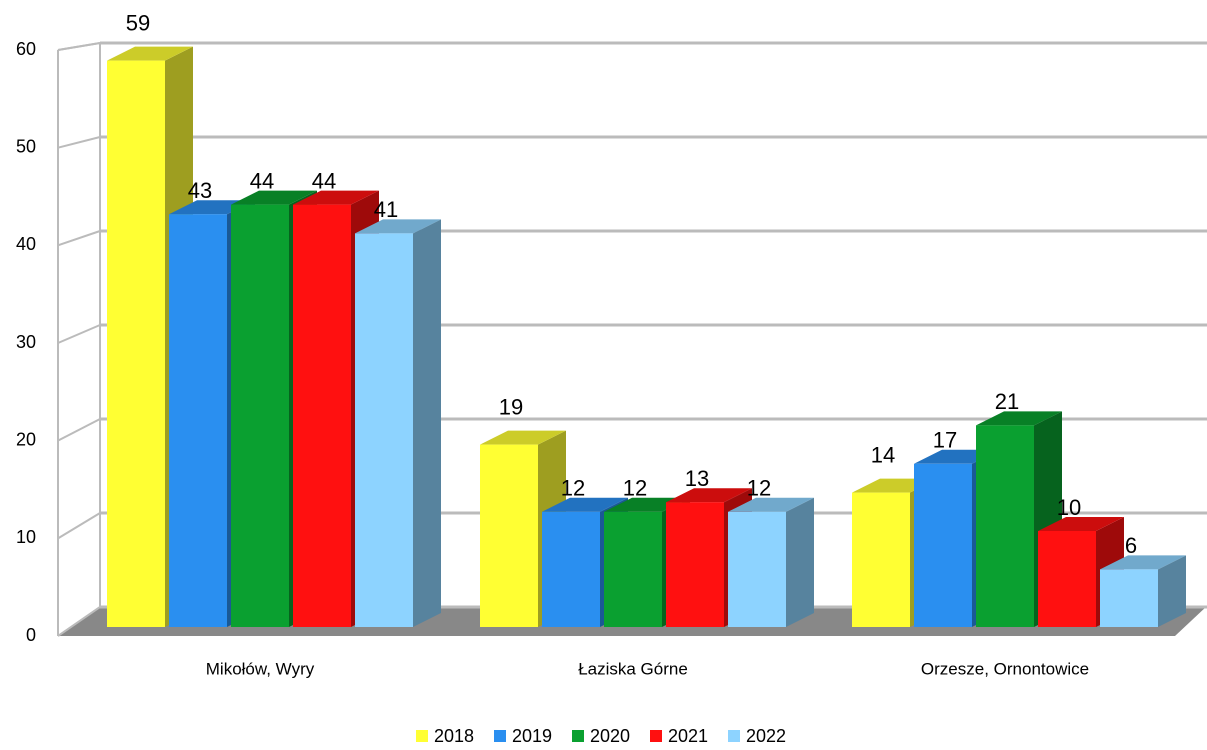  I want to click on data-label: 21, so click(1007, 401).